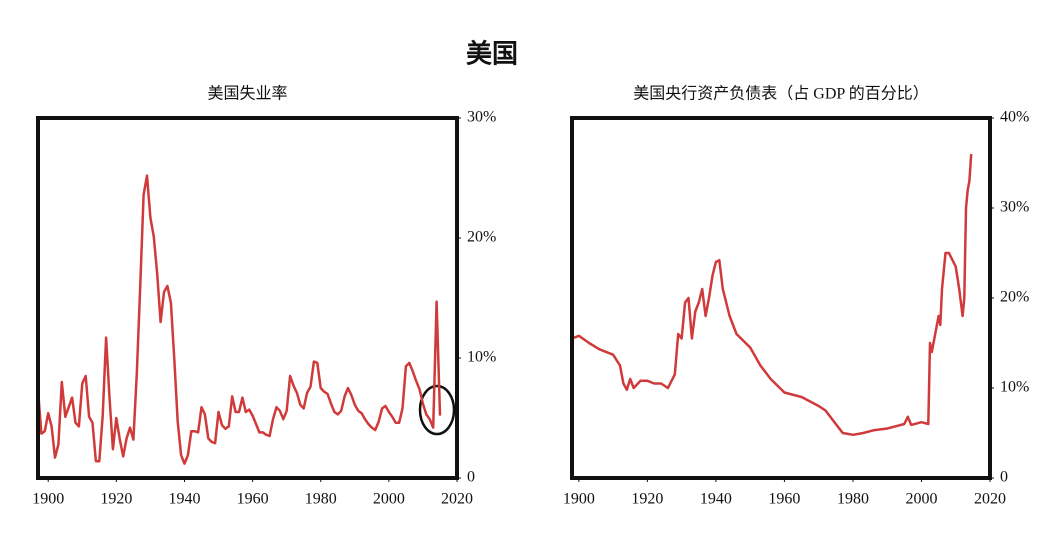 The image size is (1064, 540). I want to click on figure-title: 美国, so click(492, 54).